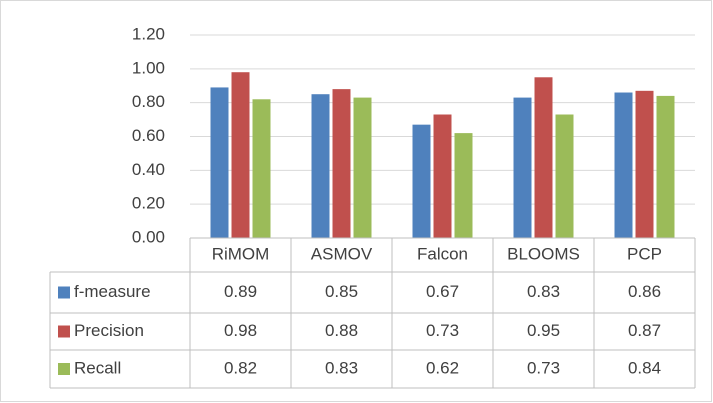 The height and width of the screenshot is (403, 713). I want to click on table-value: 0.85, so click(341, 291).